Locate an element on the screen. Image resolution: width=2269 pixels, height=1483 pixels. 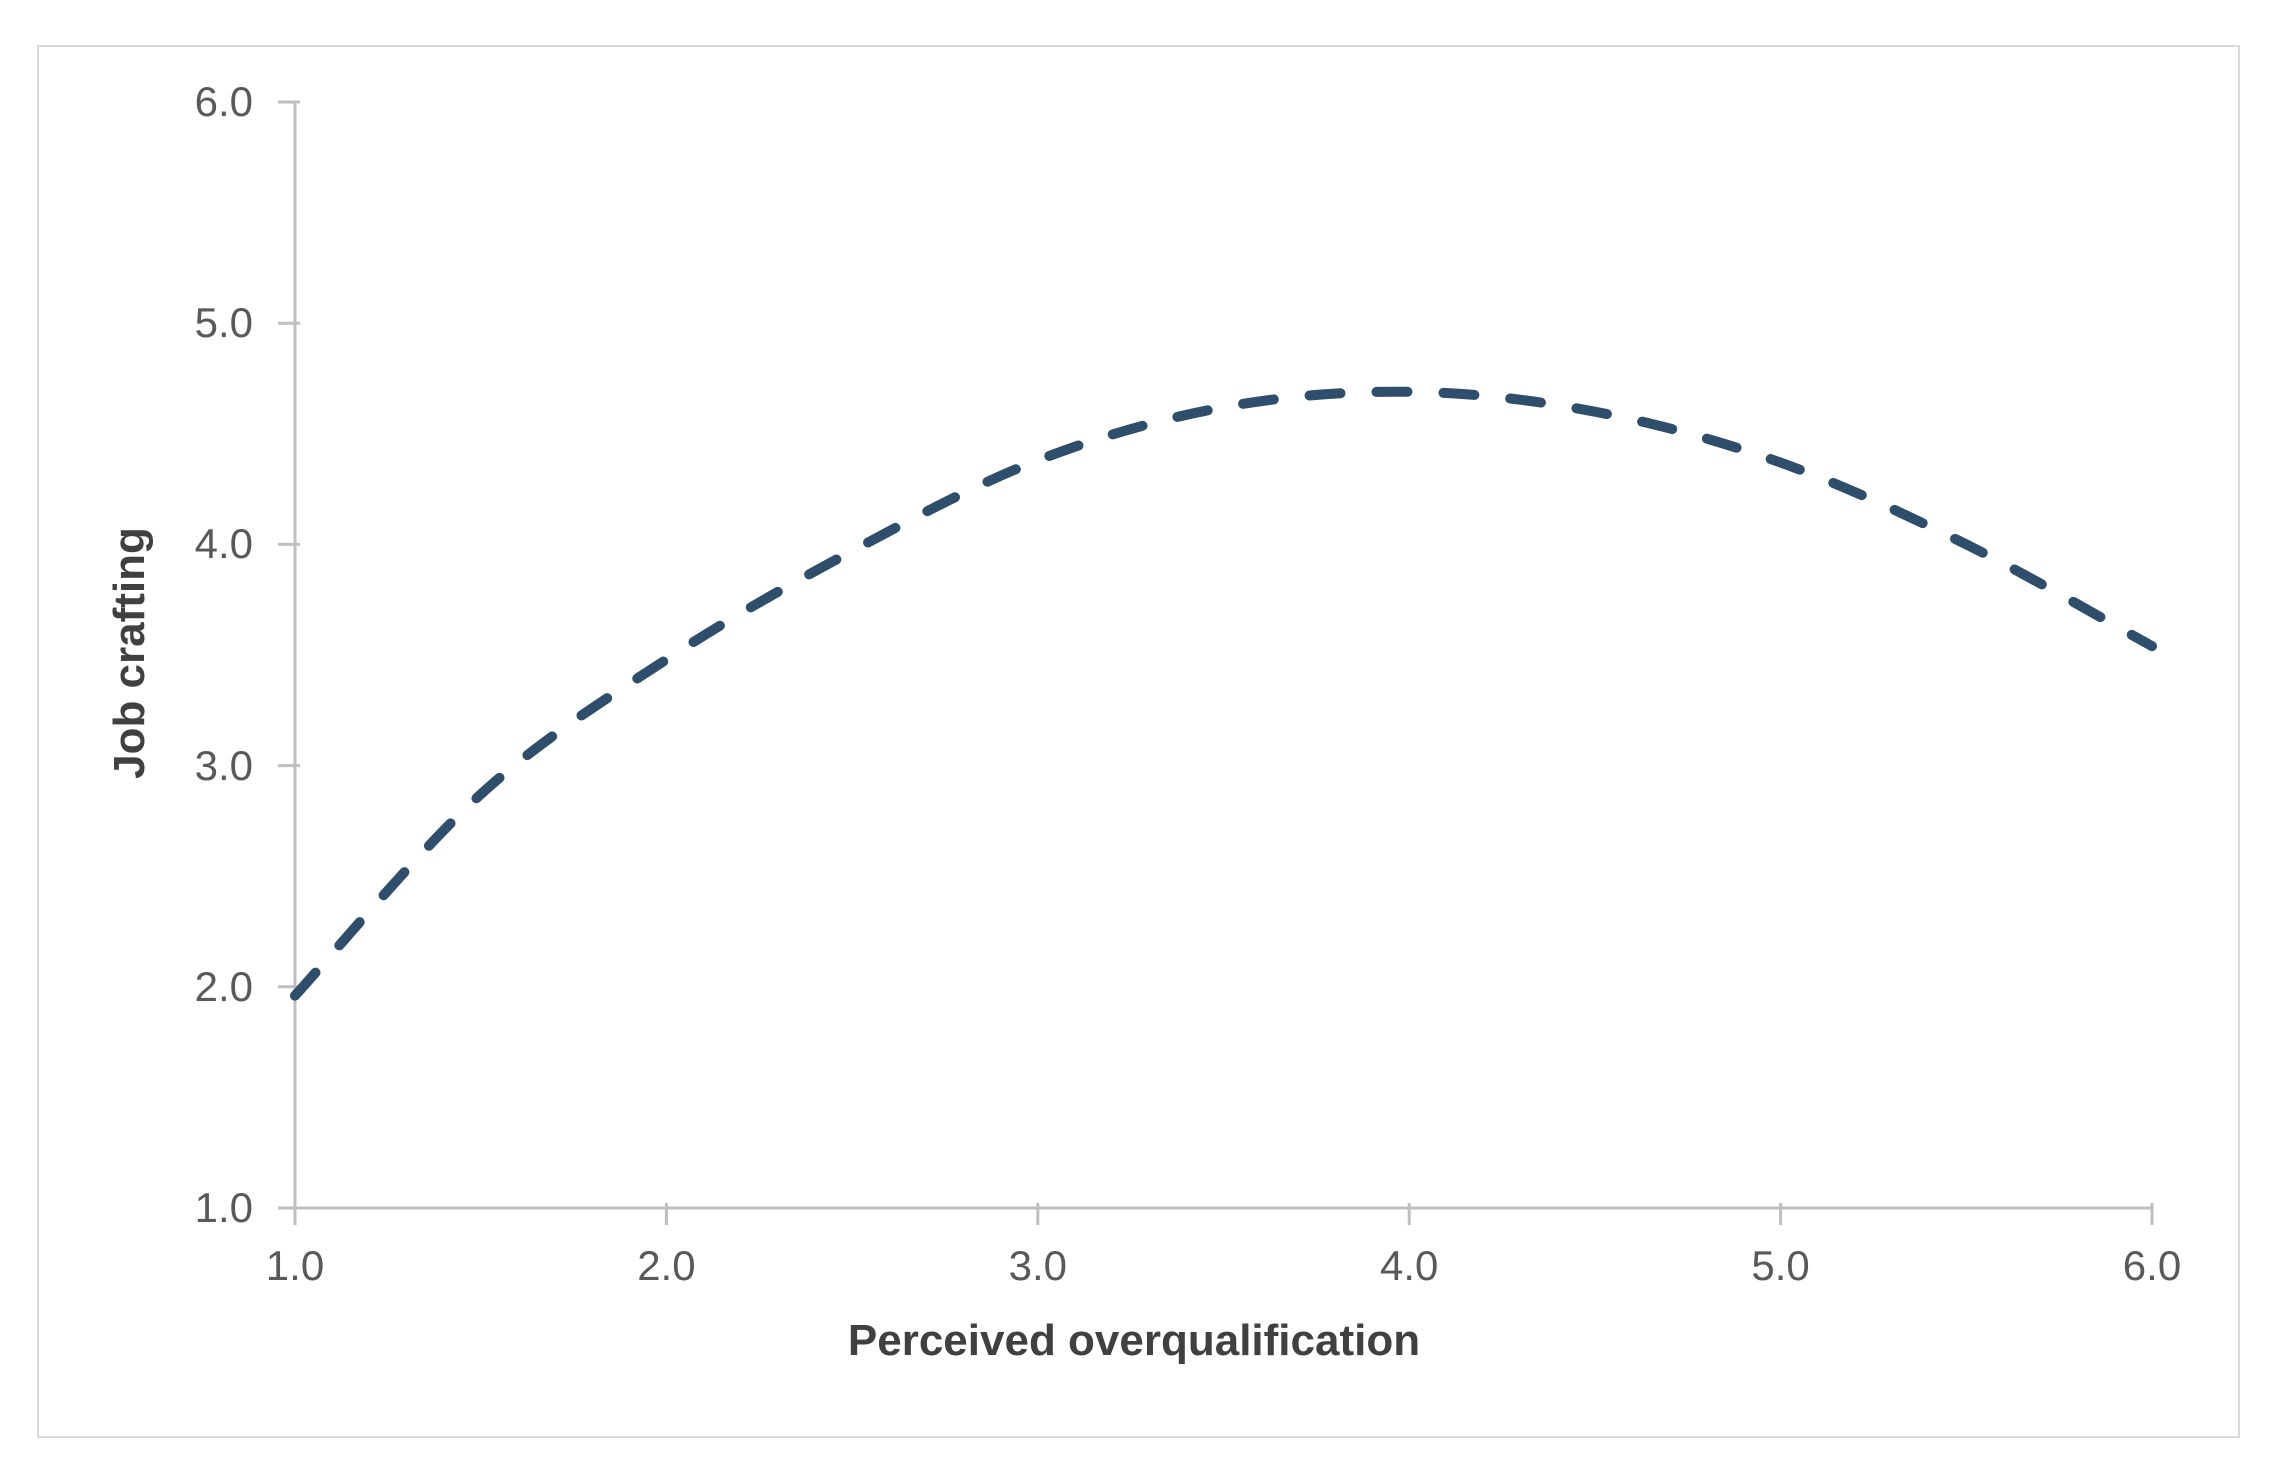
x-axis-title: Perceived overqualification is located at coordinates (1134, 1340).